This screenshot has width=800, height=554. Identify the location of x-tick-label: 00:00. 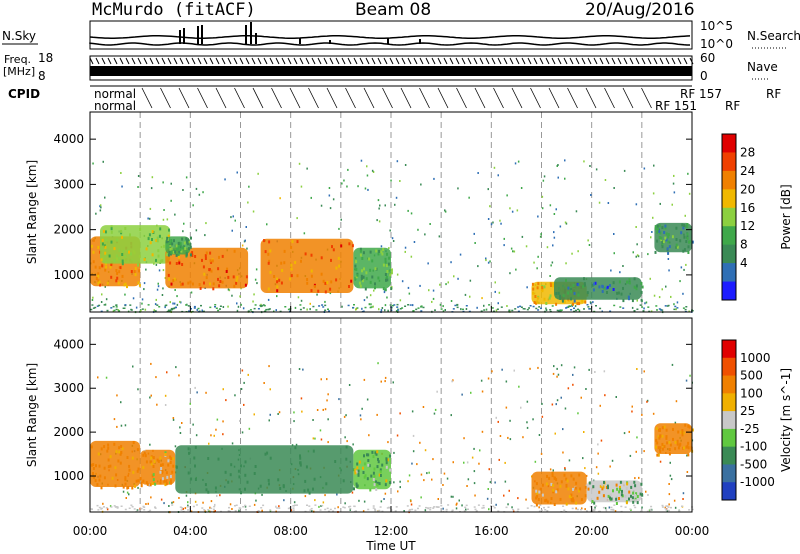
(692, 531).